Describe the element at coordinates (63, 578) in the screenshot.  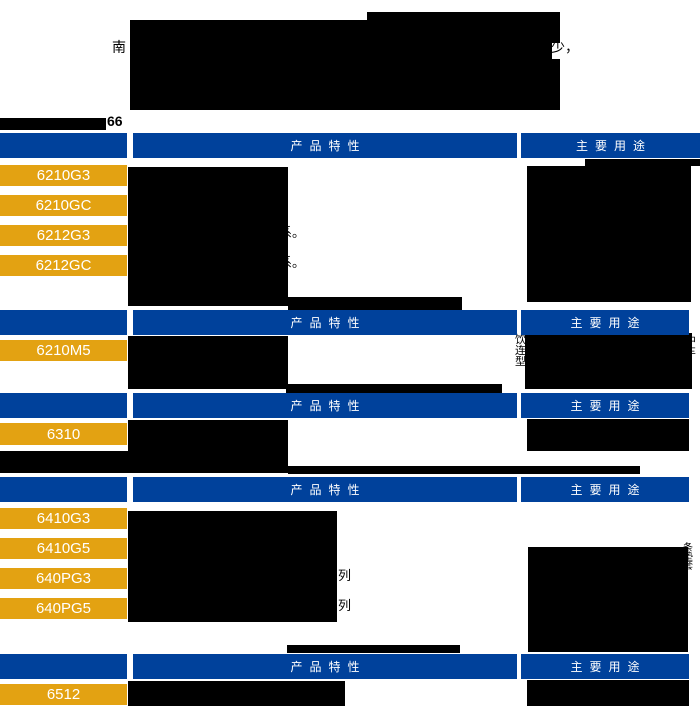
I see `product-code-cell: 640PG3` at that location.